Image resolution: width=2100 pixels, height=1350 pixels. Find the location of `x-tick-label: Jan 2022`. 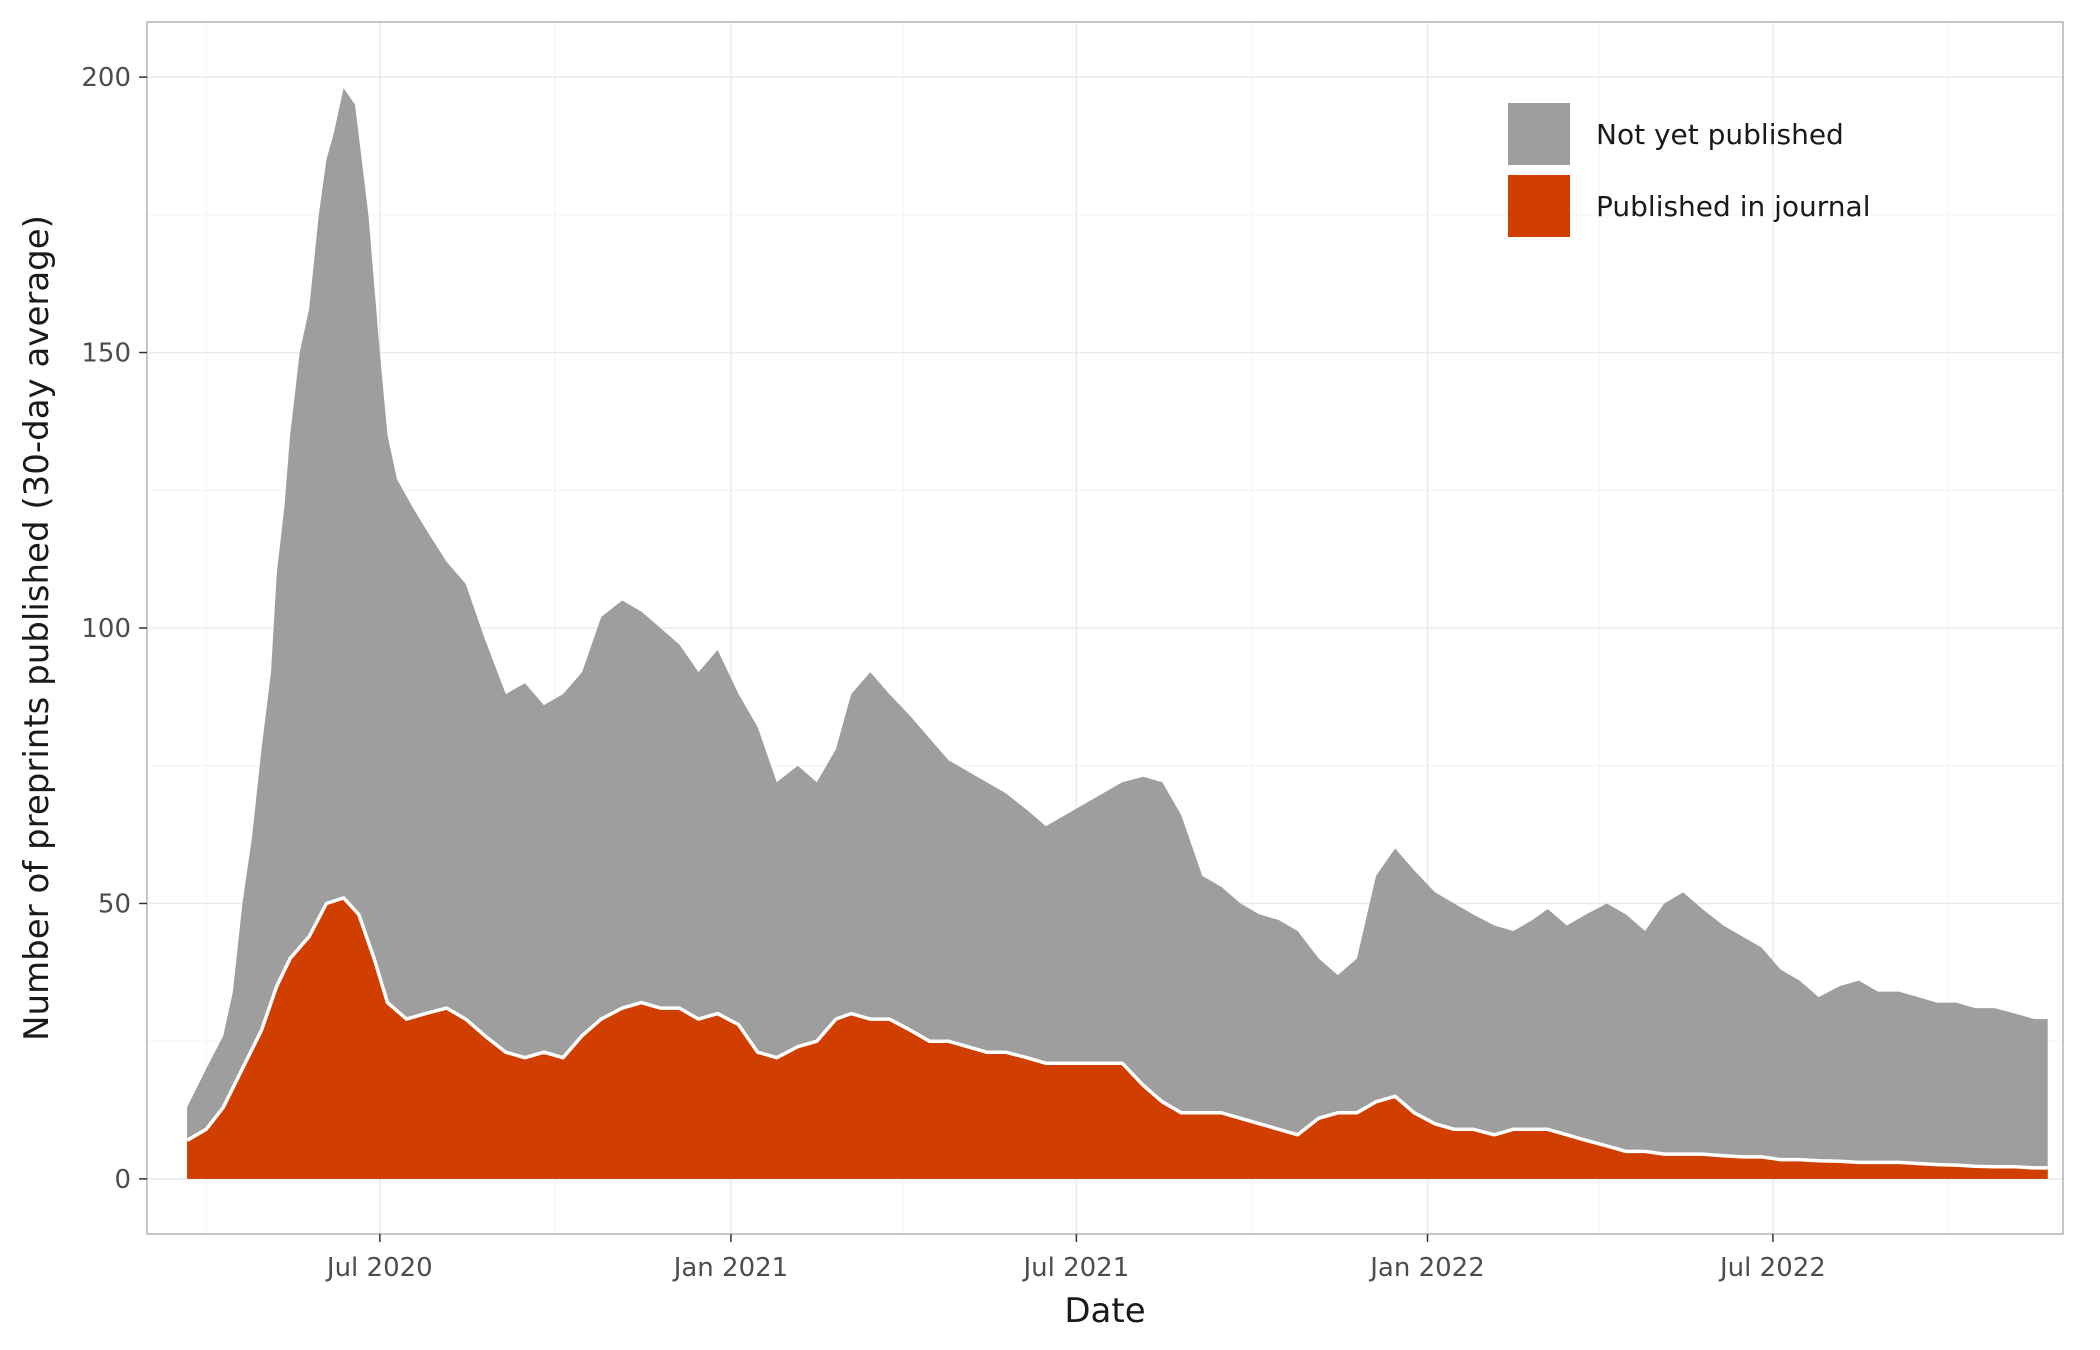

x-tick-label: Jan 2022 is located at coordinates (1426, 1268).